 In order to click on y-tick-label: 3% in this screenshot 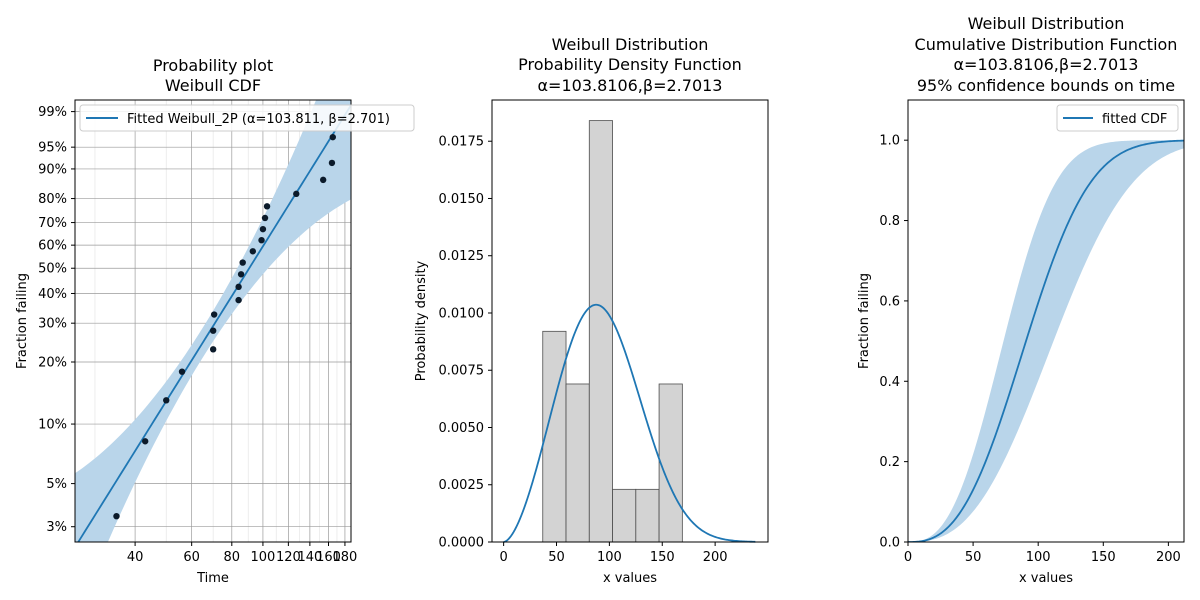, I will do `click(56, 527)`.